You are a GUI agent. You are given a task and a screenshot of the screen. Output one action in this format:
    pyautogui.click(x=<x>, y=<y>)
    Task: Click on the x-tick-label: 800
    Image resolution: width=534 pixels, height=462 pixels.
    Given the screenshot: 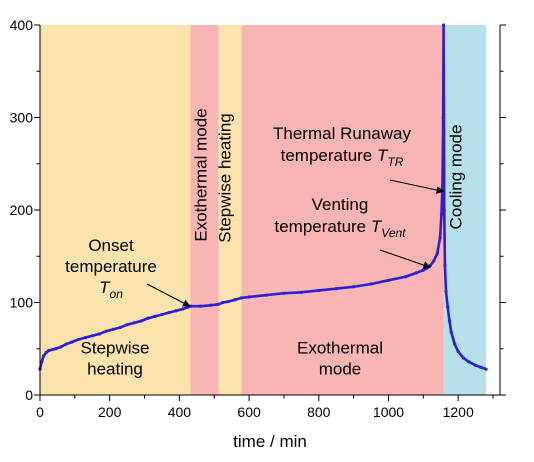 What is the action you would take?
    pyautogui.click(x=319, y=412)
    